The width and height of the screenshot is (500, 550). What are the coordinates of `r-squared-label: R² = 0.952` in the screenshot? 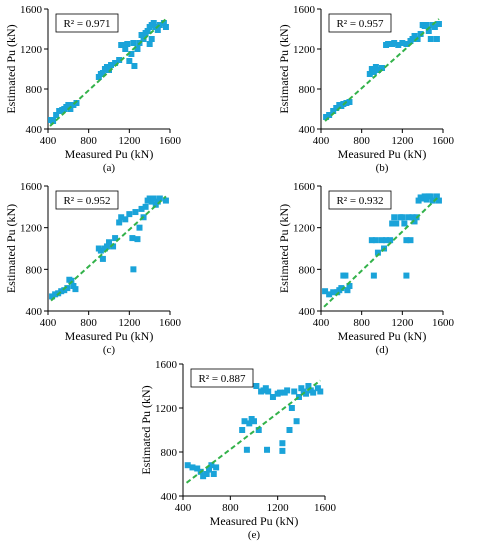 It's located at (86, 201).